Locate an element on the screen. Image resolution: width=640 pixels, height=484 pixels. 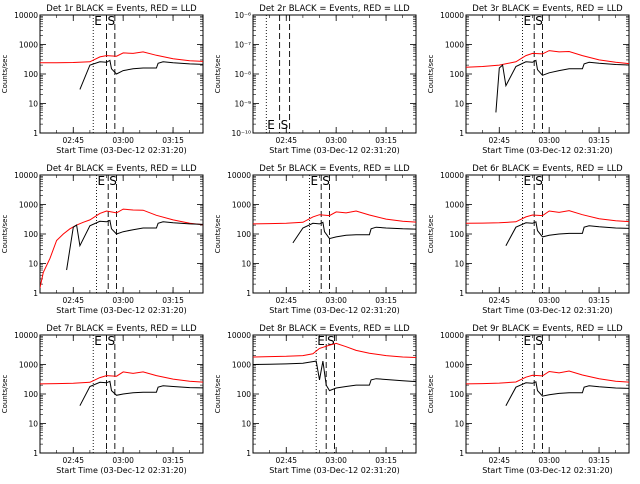
y-tick-label: 10⁻⁸ is located at coordinates (242, 74).